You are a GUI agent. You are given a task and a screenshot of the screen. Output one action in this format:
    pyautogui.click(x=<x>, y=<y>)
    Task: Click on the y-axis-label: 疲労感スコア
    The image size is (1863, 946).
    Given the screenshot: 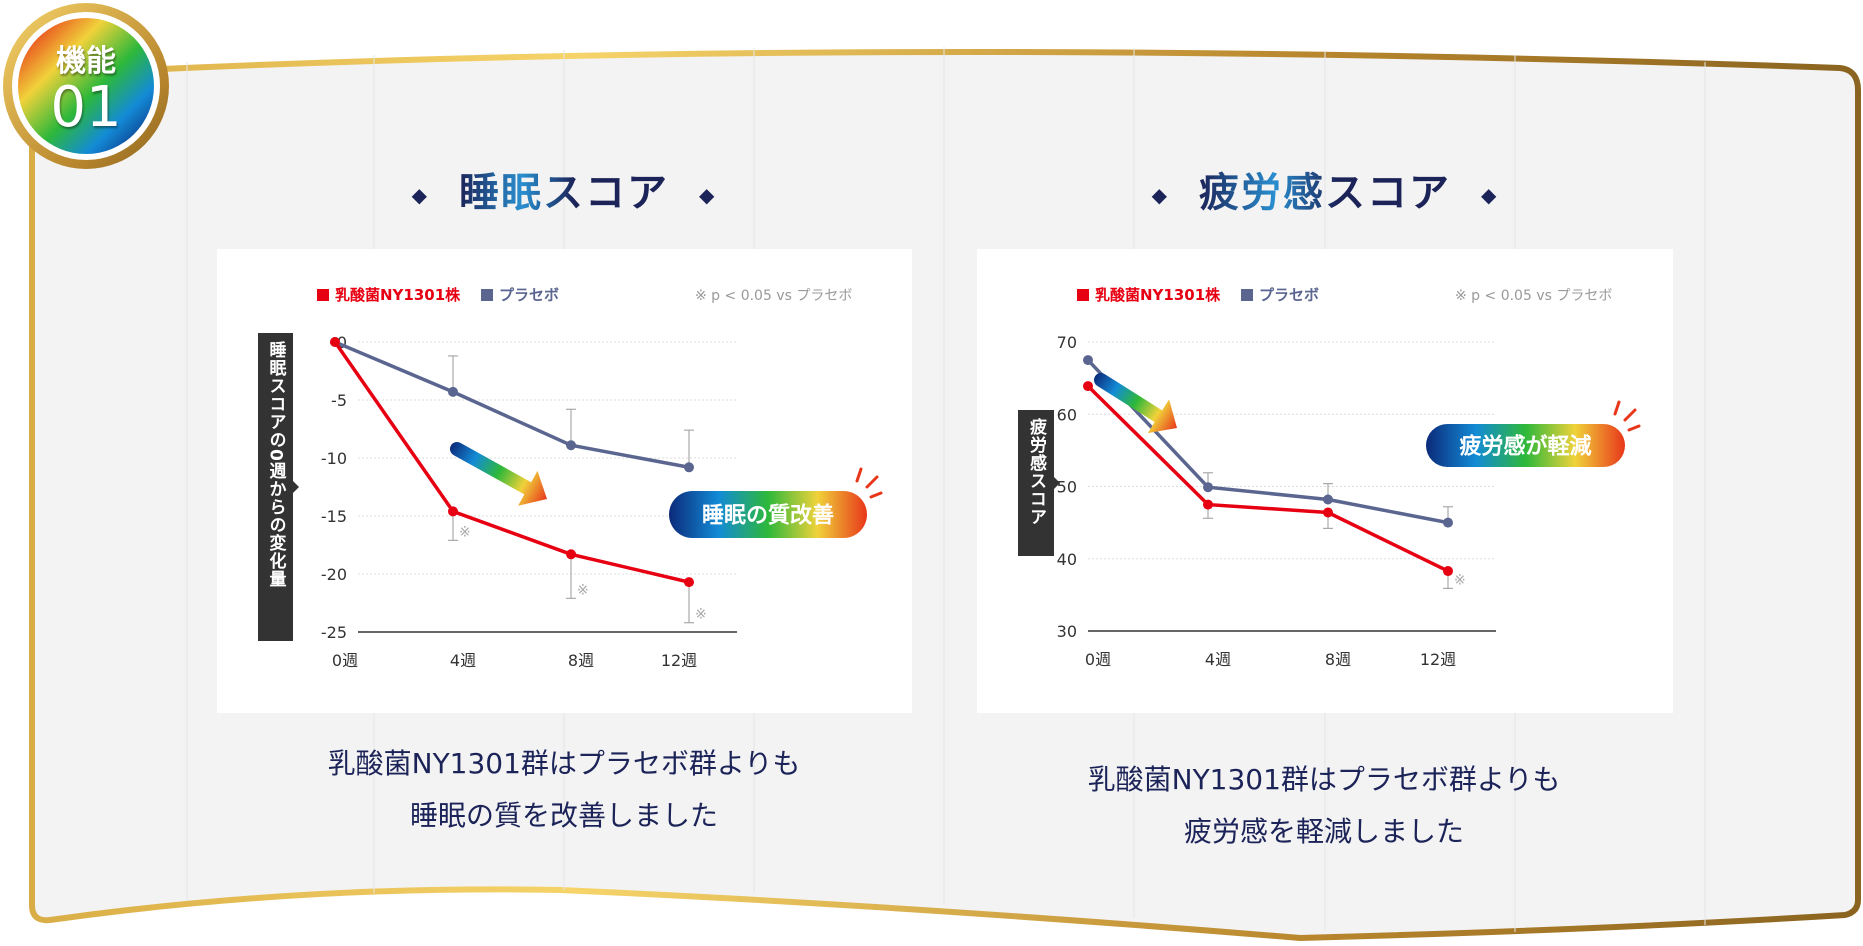 What is the action you would take?
    pyautogui.click(x=1036, y=471)
    